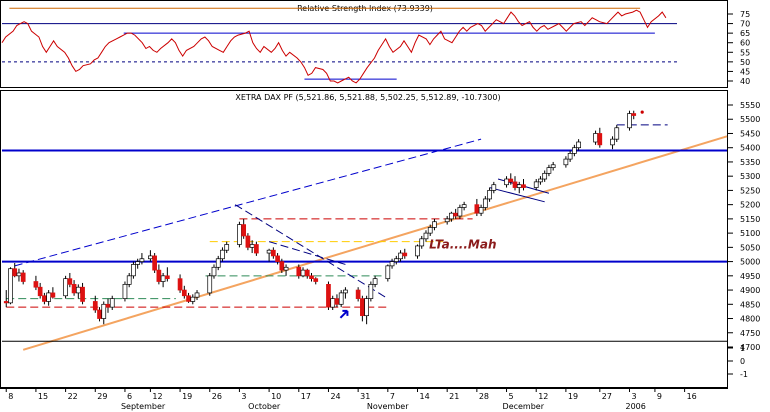 Image resolution: width=770 pixels, height=412 pixels. I want to click on rsi-y-tick-label: 70, so click(745, 24).